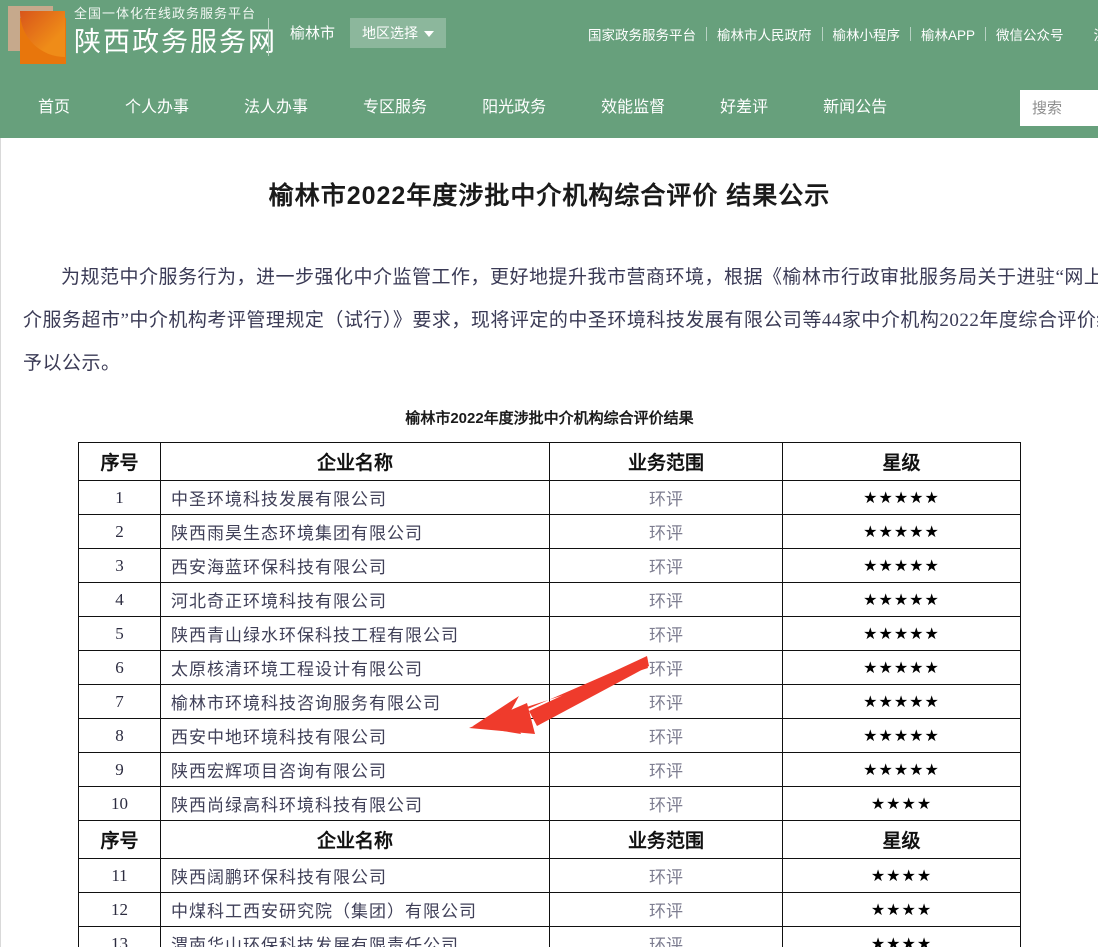  I want to click on column-header-no: 序号, so click(119, 461).